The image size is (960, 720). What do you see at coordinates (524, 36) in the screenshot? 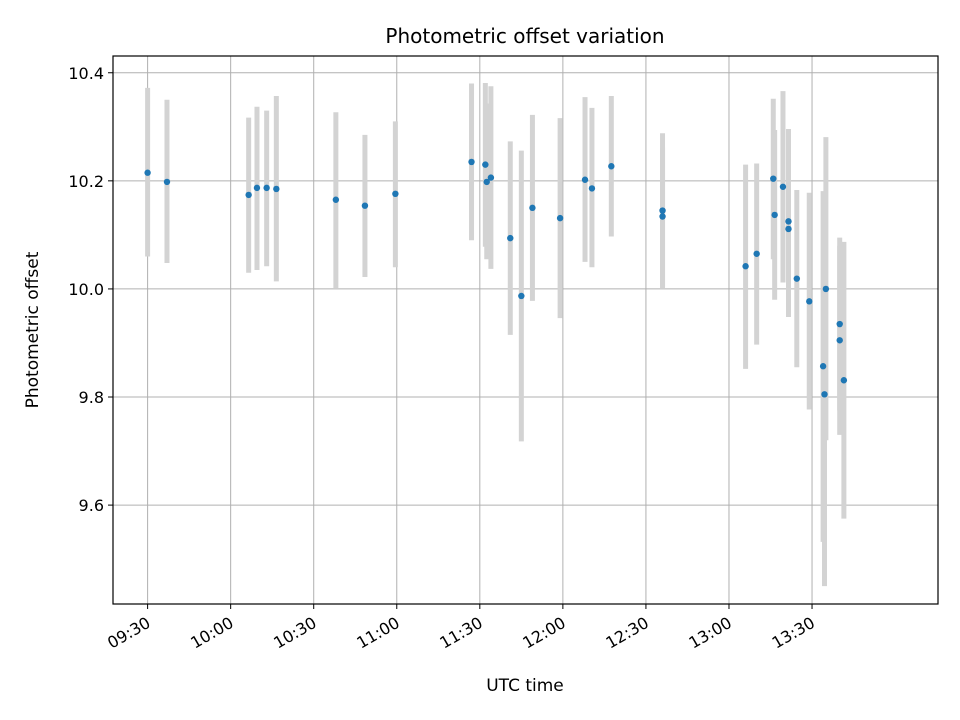
I see `chart-title: Photometric offset variation` at bounding box center [524, 36].